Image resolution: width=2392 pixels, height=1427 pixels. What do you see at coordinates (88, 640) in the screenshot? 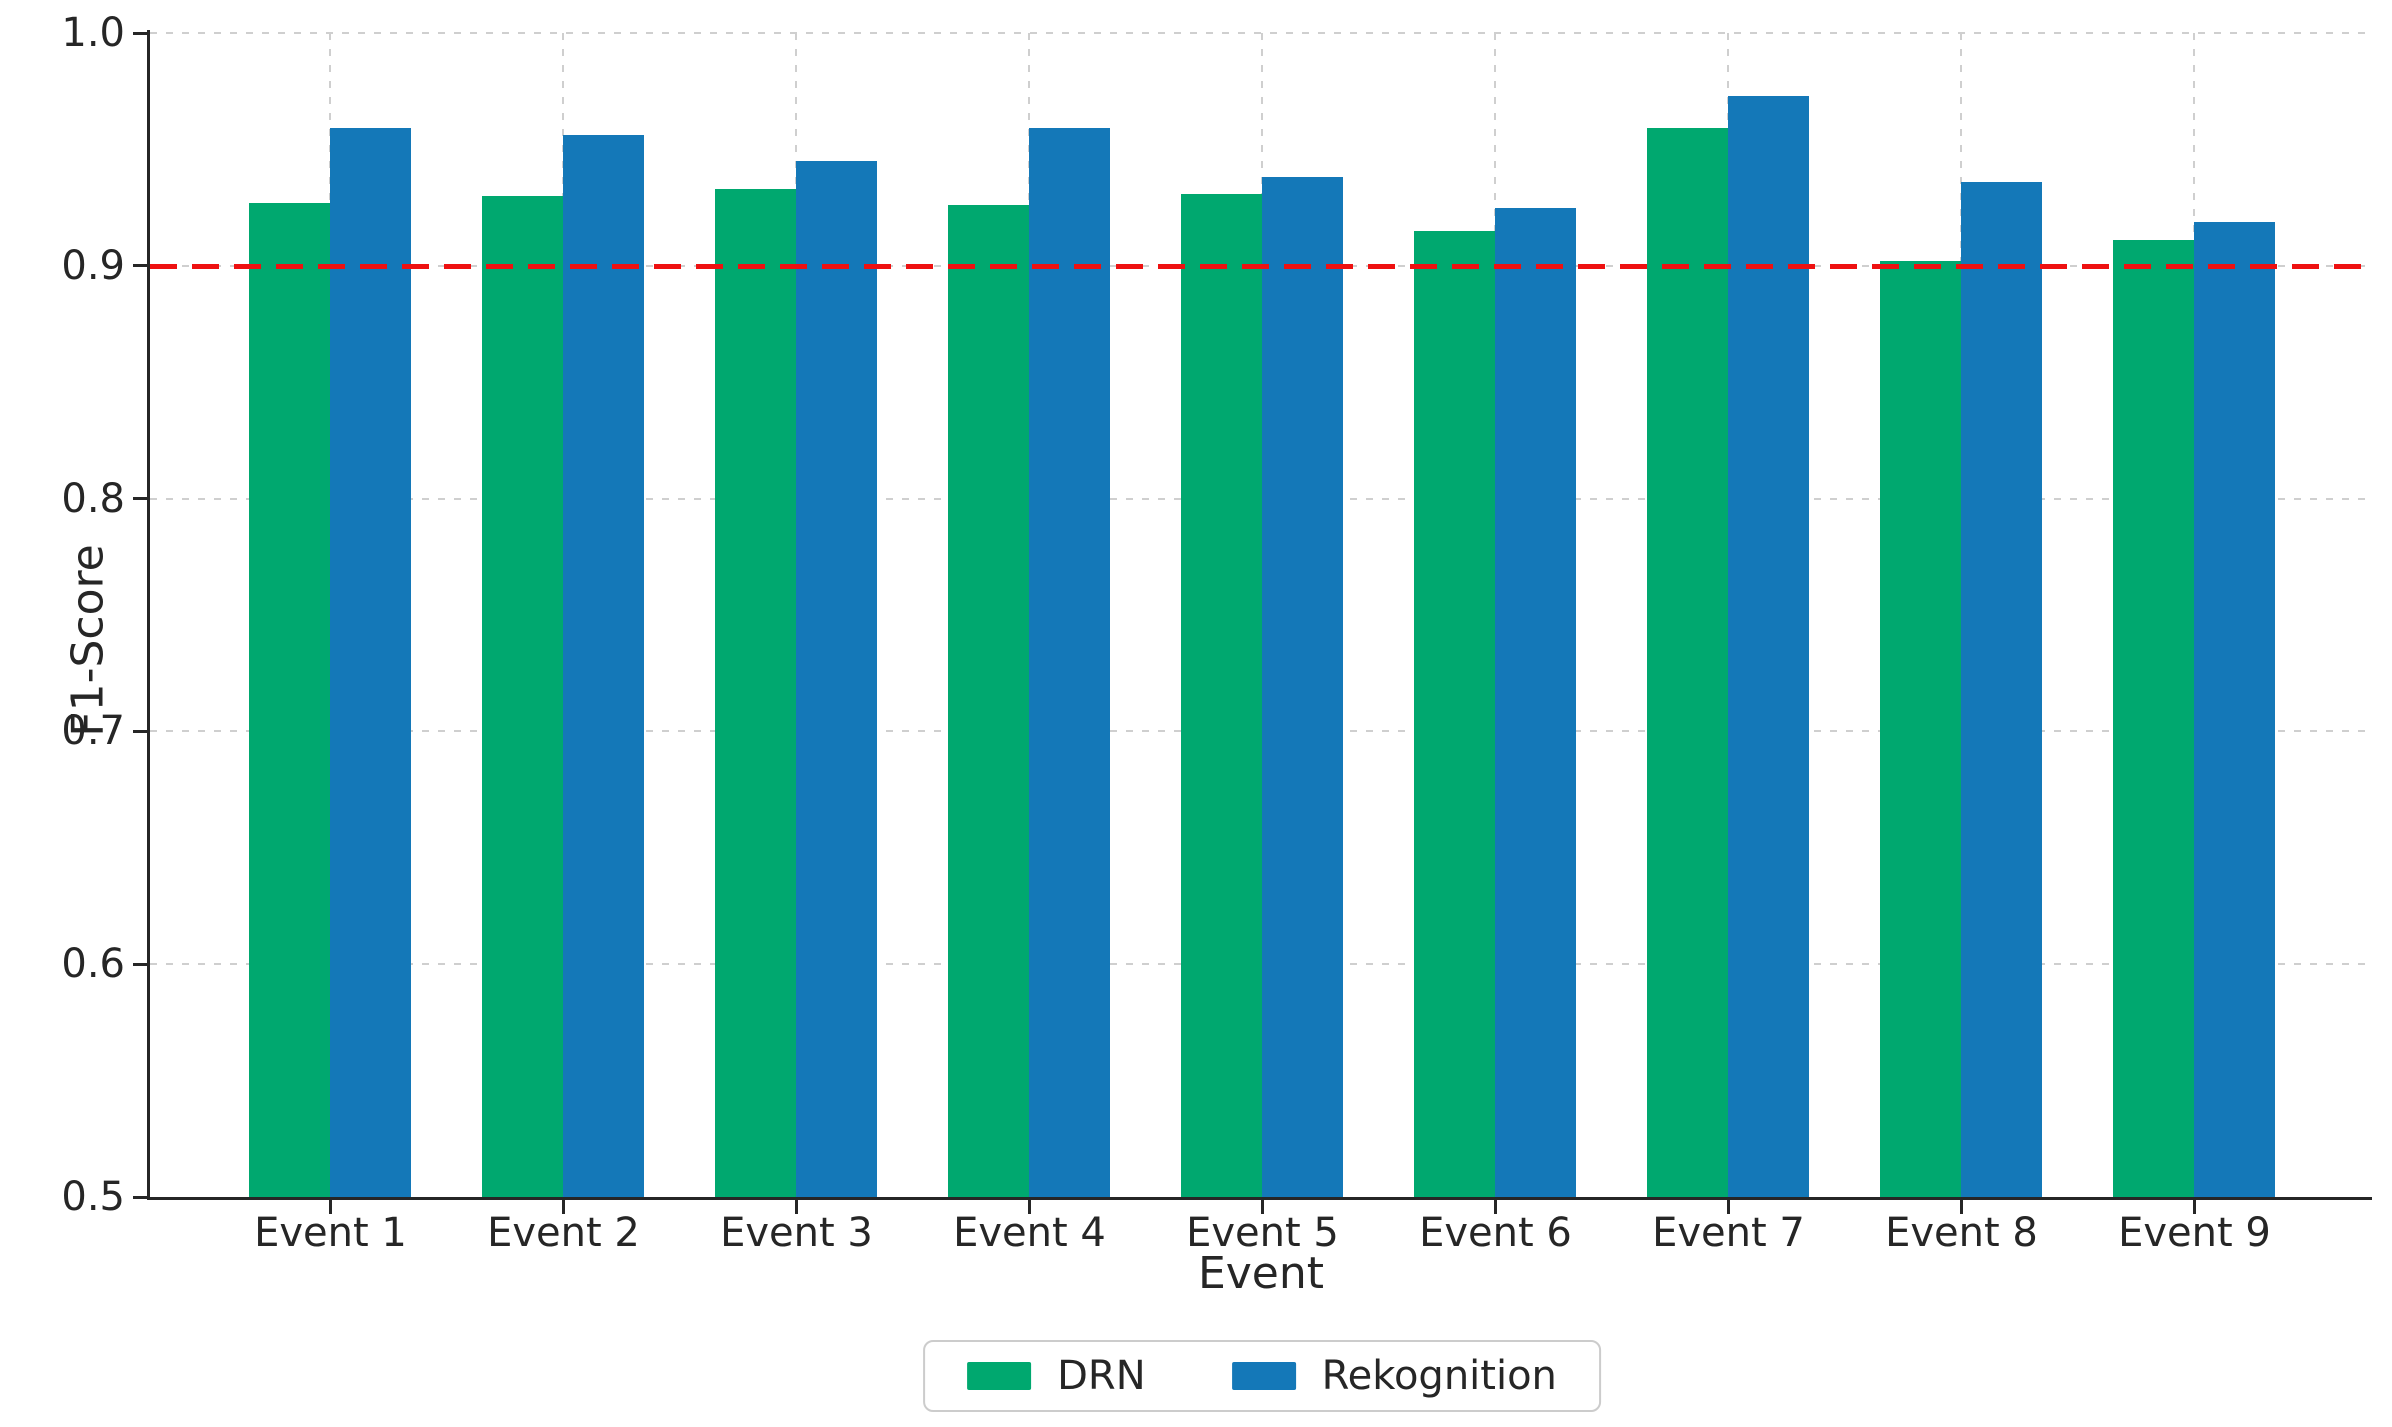
I see `y-axis-title: F1-Score` at bounding box center [88, 640].